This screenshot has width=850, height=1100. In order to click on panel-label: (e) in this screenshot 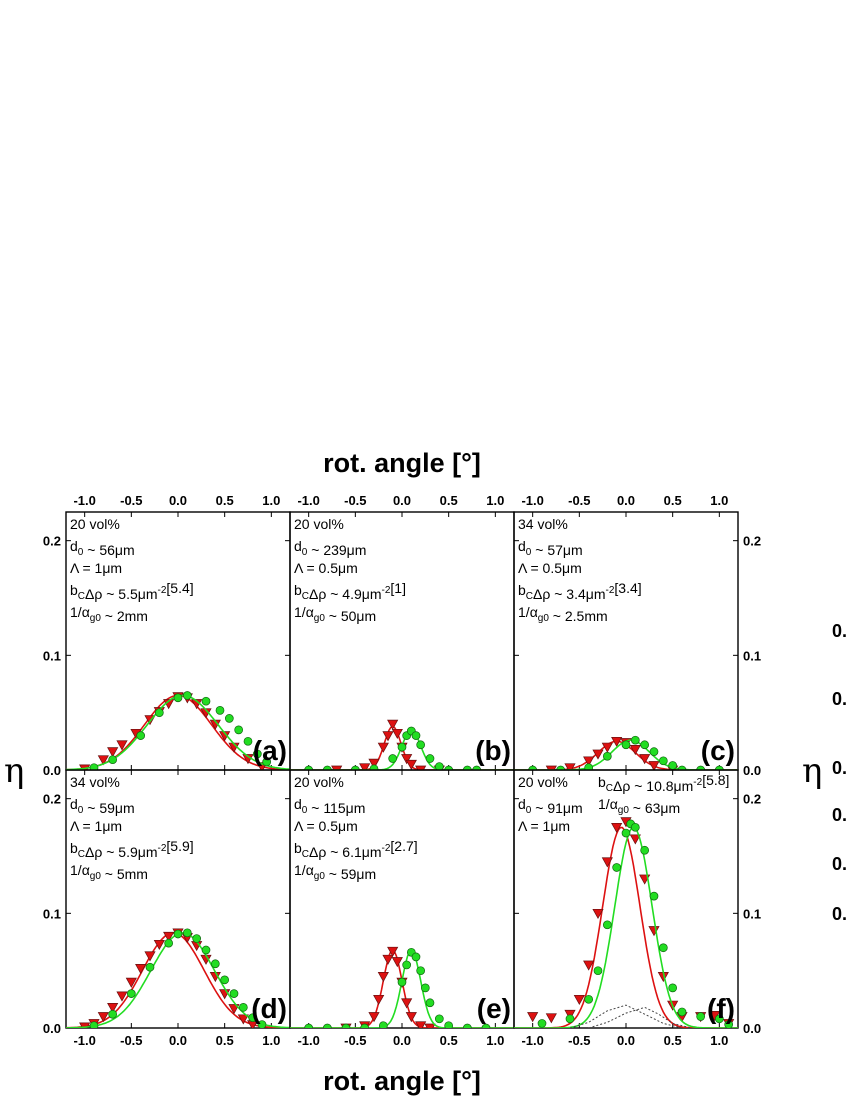, I will do `click(494, 1008)`.